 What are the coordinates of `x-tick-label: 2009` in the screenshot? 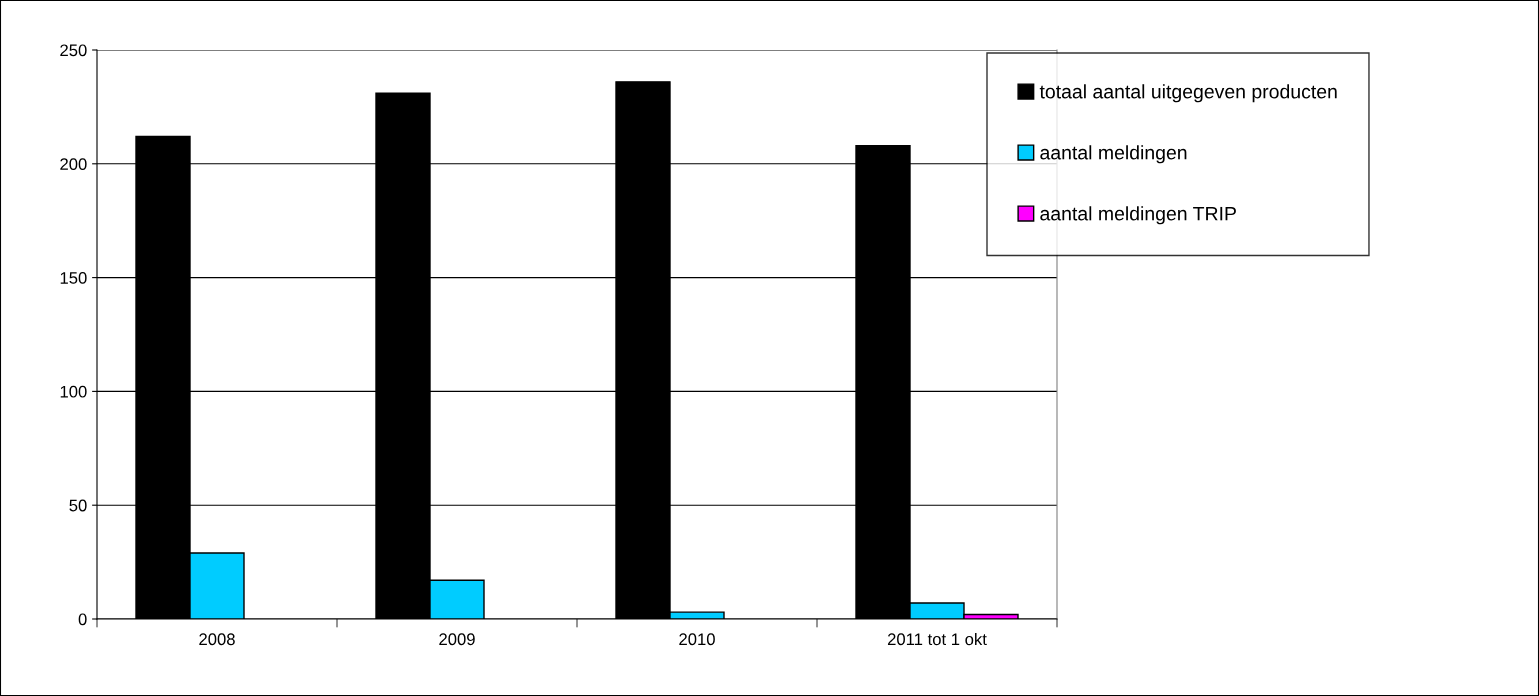 It's located at (457, 639).